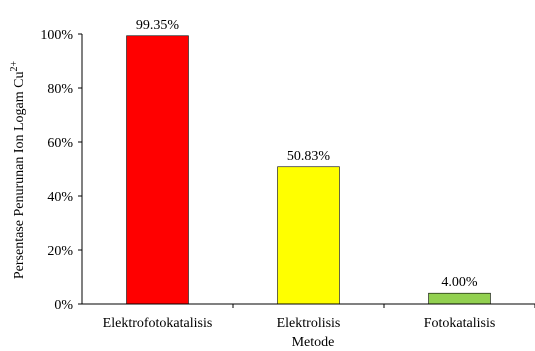 The image size is (535, 351). Describe the element at coordinates (309, 323) in the screenshot. I see `x-category-label: Elektrolisis` at that location.